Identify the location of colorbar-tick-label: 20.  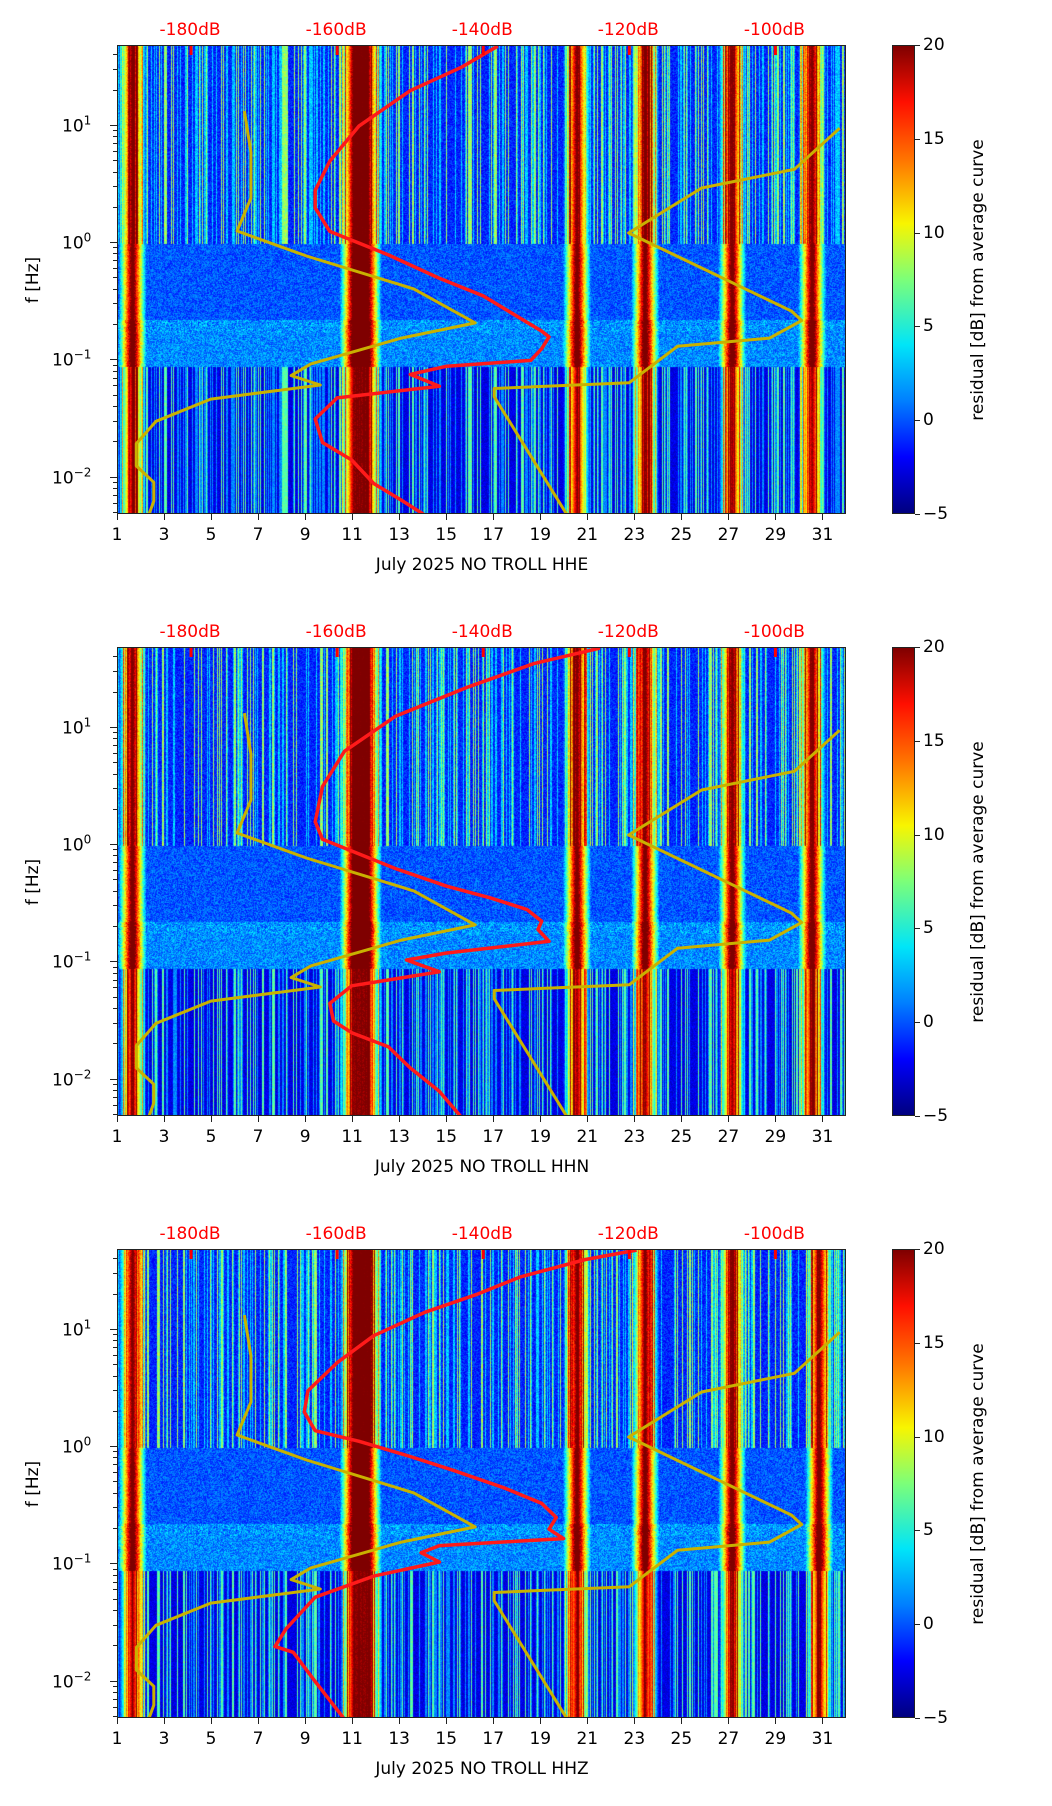
(934, 647).